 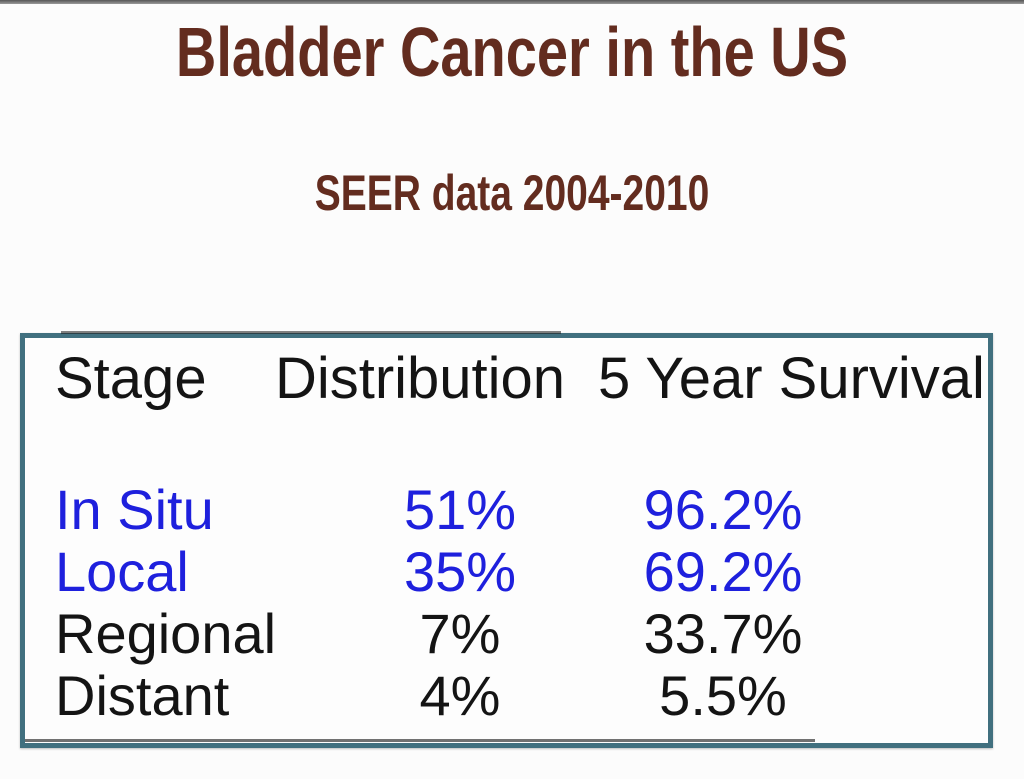 What do you see at coordinates (122, 571) in the screenshot?
I see `stage-cell: Local` at bounding box center [122, 571].